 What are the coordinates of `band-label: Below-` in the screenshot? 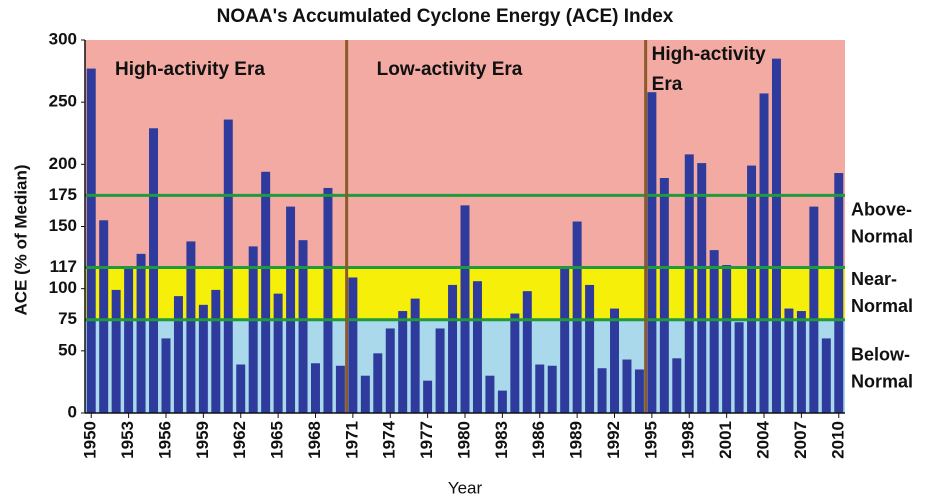 It's located at (880, 355).